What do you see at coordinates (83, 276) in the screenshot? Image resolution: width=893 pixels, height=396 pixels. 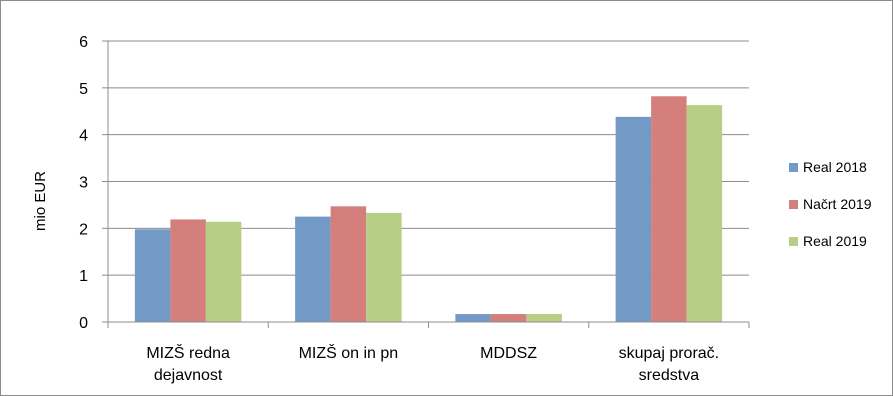 I see `y-tick-label: 1` at bounding box center [83, 276].